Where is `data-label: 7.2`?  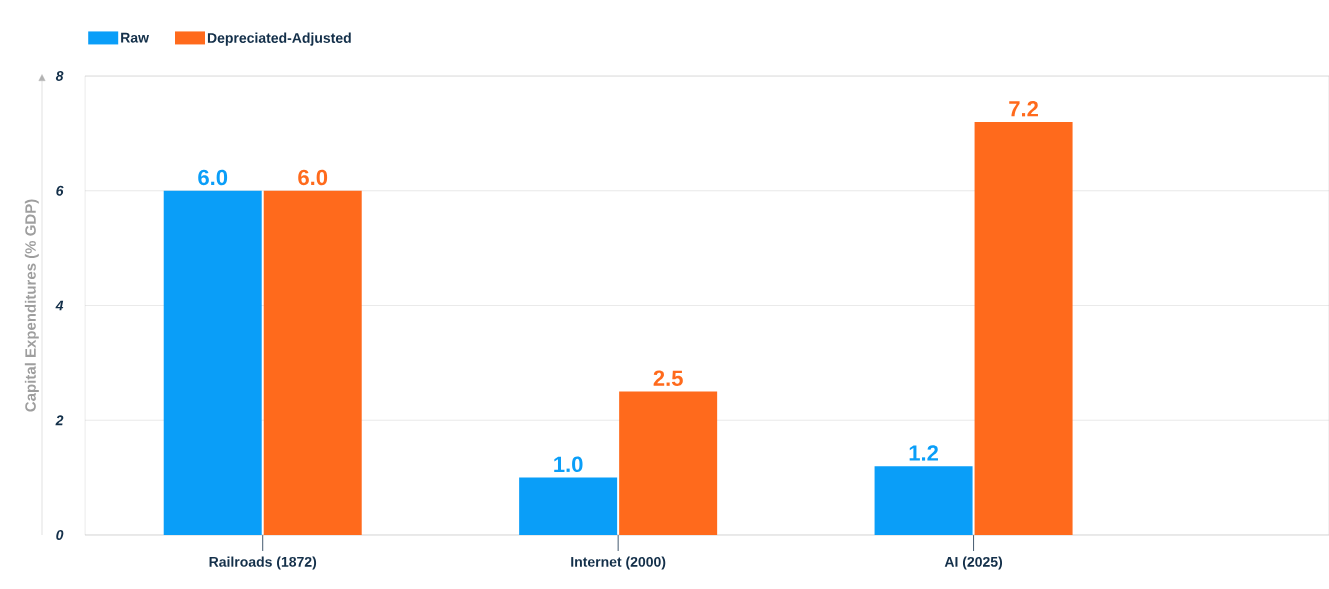 data-label: 7.2 is located at coordinates (1023, 108).